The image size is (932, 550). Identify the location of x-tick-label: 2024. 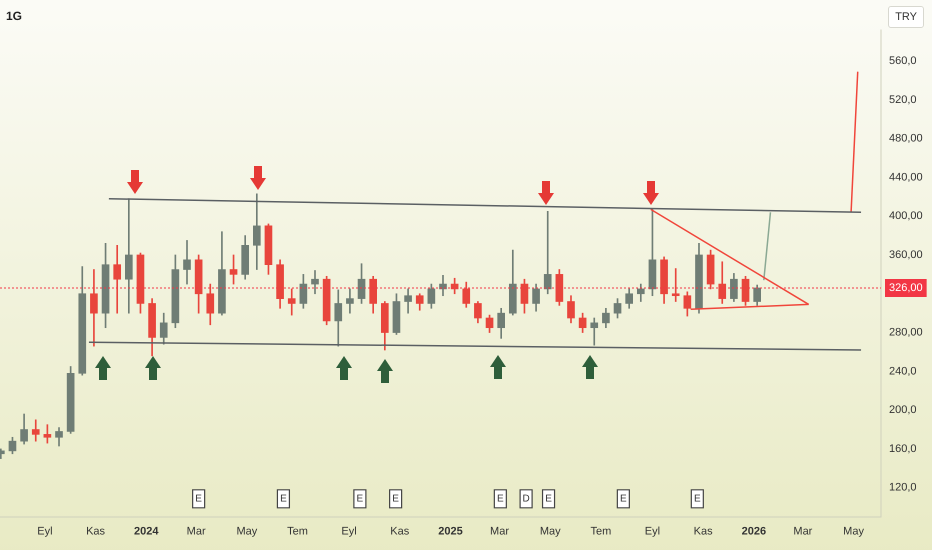
(147, 531).